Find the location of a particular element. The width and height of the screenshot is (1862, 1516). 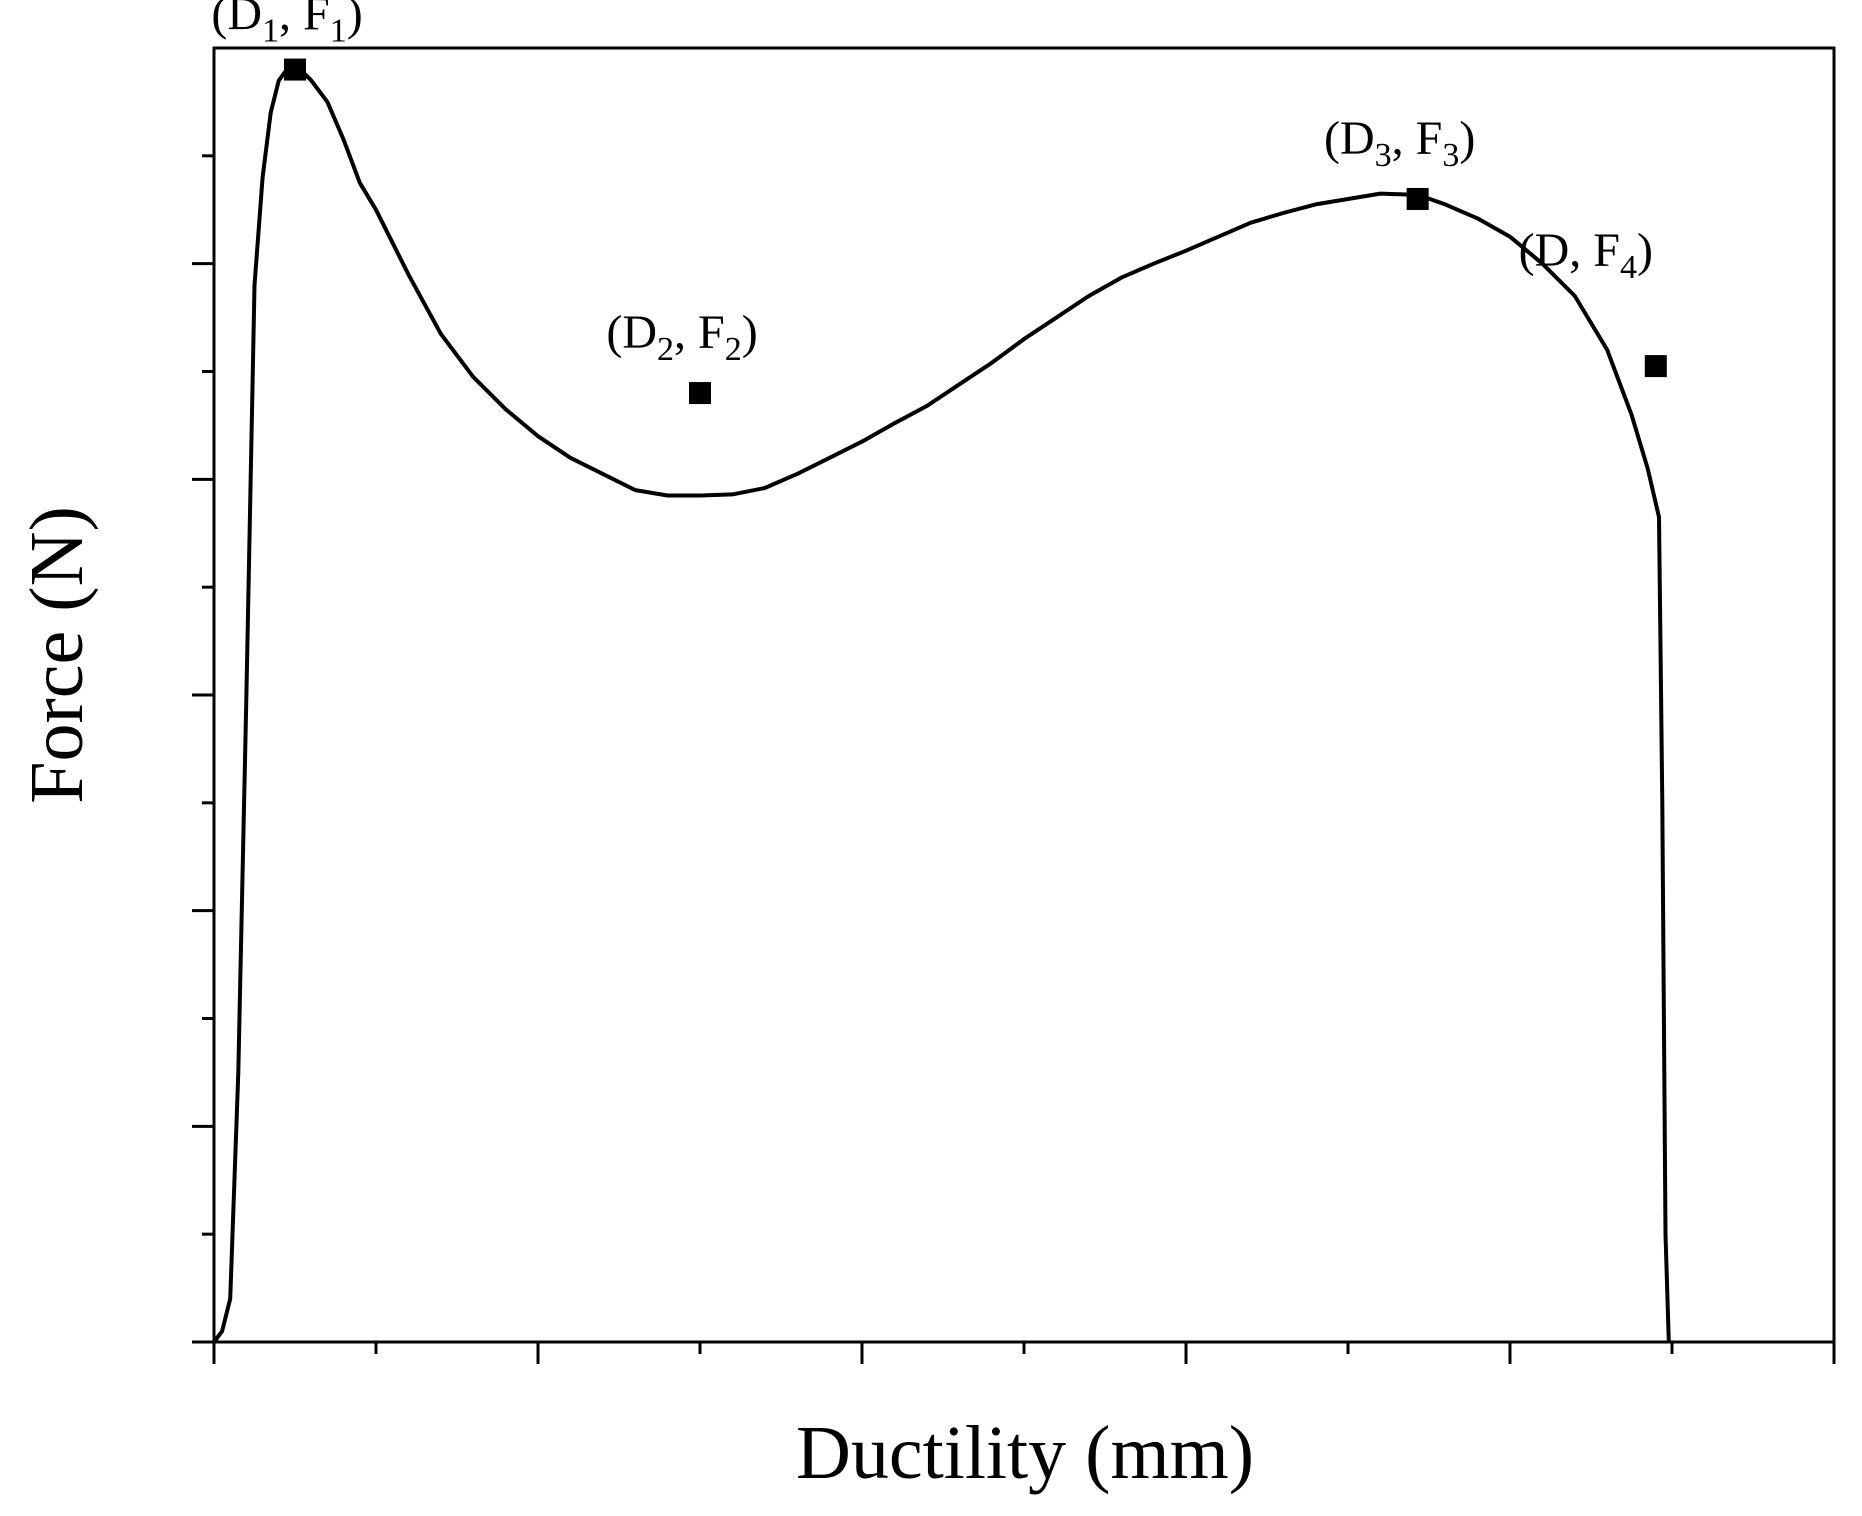

point-label-3: (D3, F3) is located at coordinates (1399, 143).